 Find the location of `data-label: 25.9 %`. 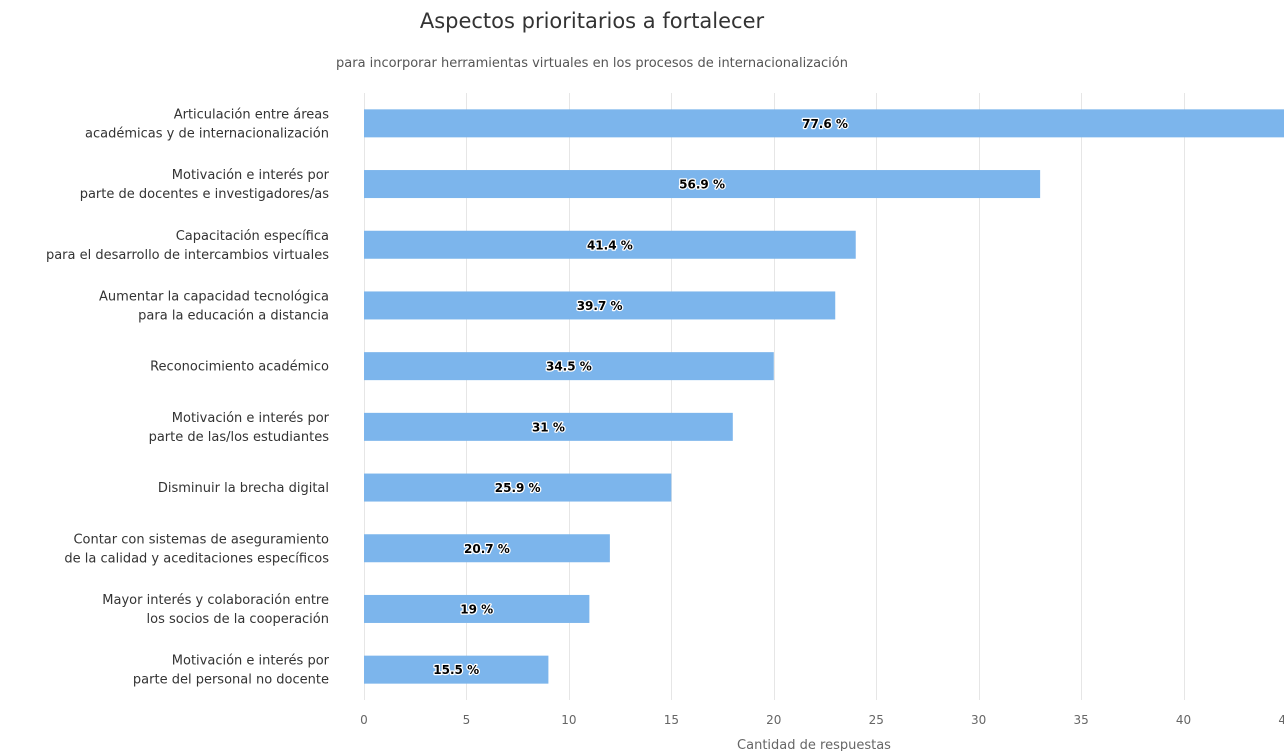

data-label: 25.9 % is located at coordinates (518, 488).